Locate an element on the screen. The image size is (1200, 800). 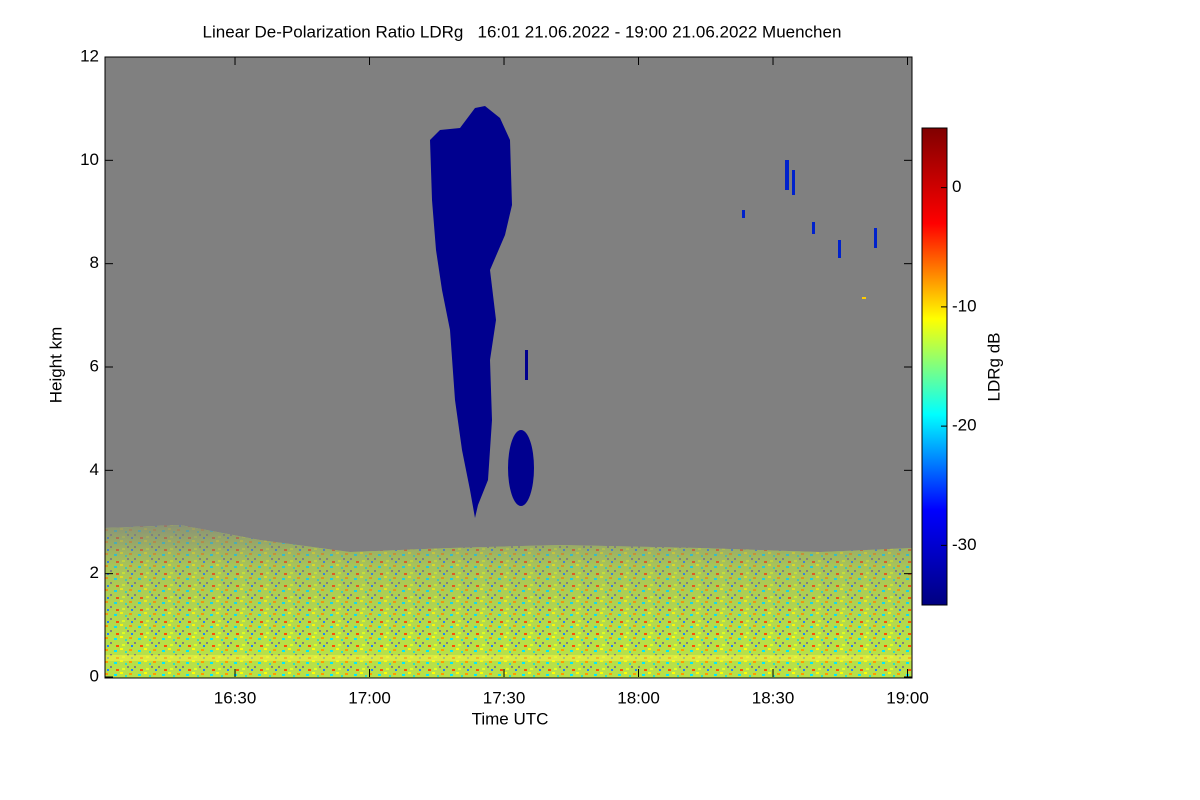
x-tick-label: 16:30 is located at coordinates (235, 697).